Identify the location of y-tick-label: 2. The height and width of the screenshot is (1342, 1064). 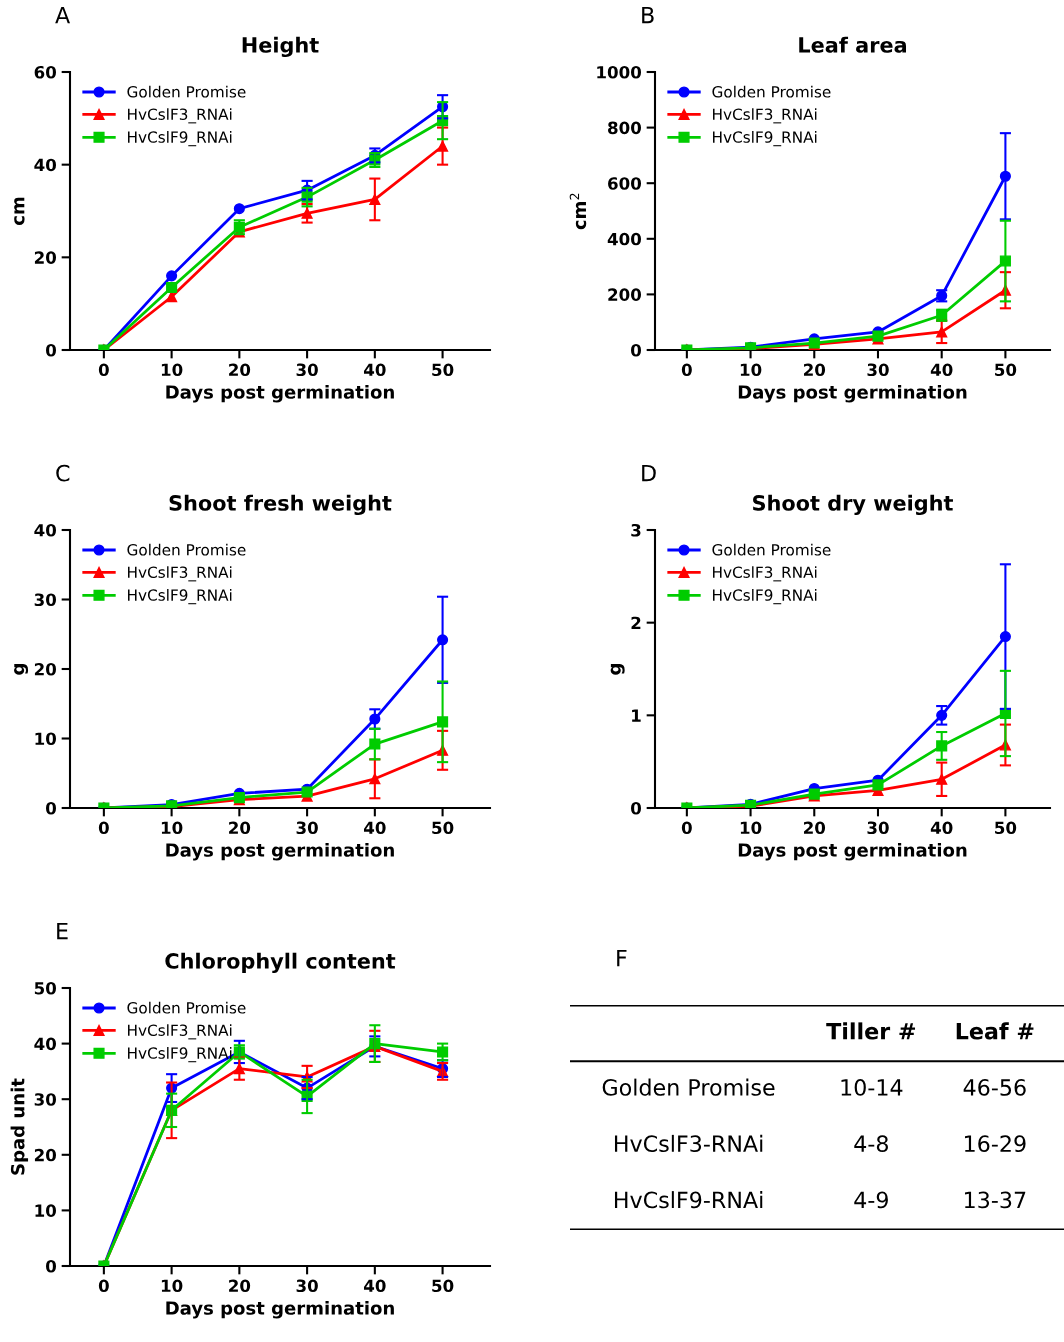
(636, 622).